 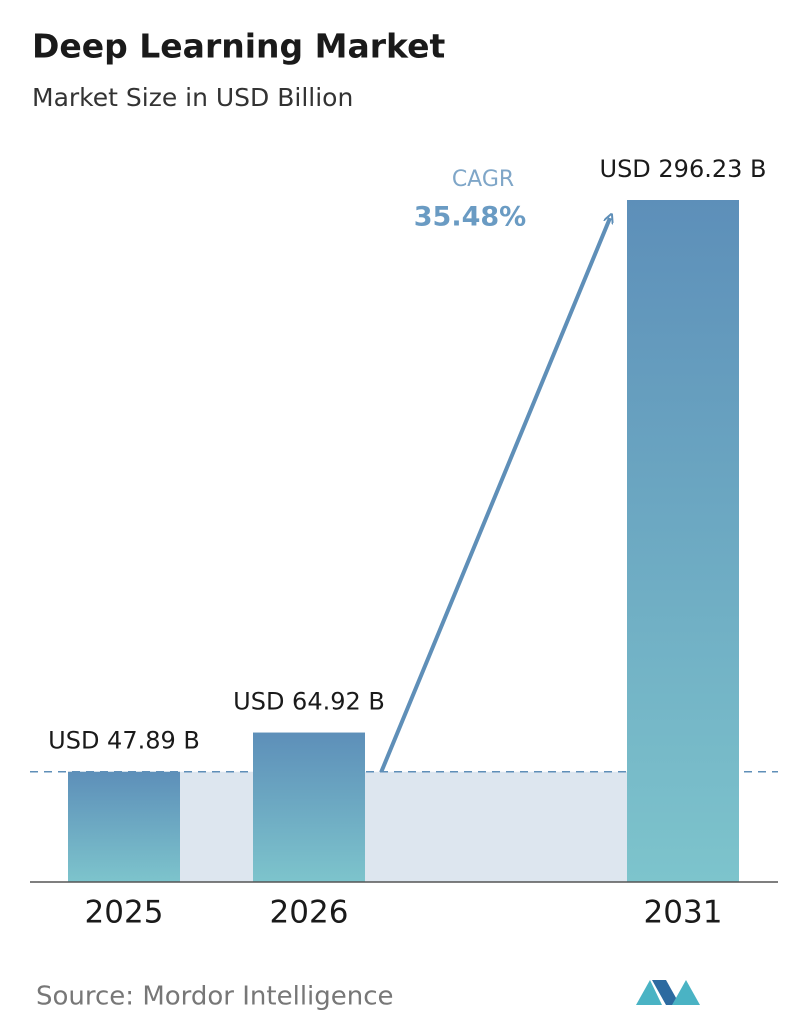 What do you see at coordinates (683, 169) in the screenshot?
I see `value-label: USD 296.23 B` at bounding box center [683, 169].